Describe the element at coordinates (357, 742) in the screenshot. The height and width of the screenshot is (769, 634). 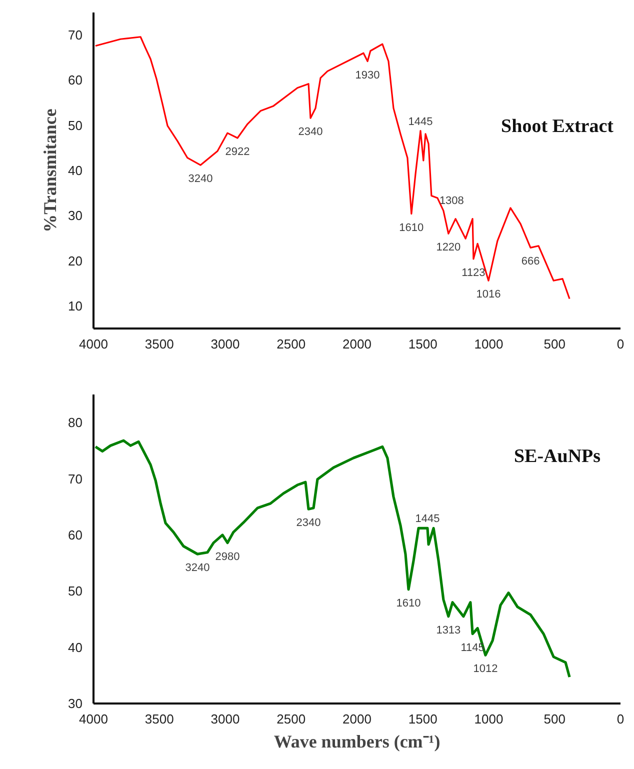
I see `x-axis-title: Wave numbers (cm⁻¹)` at that location.